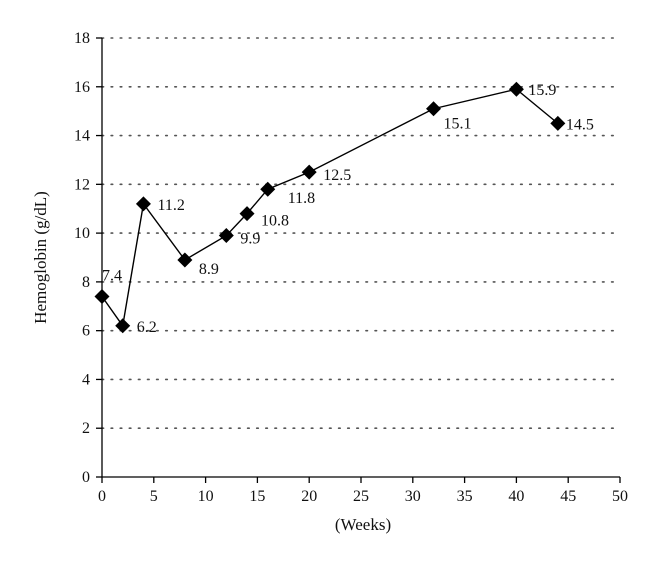  What do you see at coordinates (568, 496) in the screenshot?
I see `x-tick-label: 45` at bounding box center [568, 496].